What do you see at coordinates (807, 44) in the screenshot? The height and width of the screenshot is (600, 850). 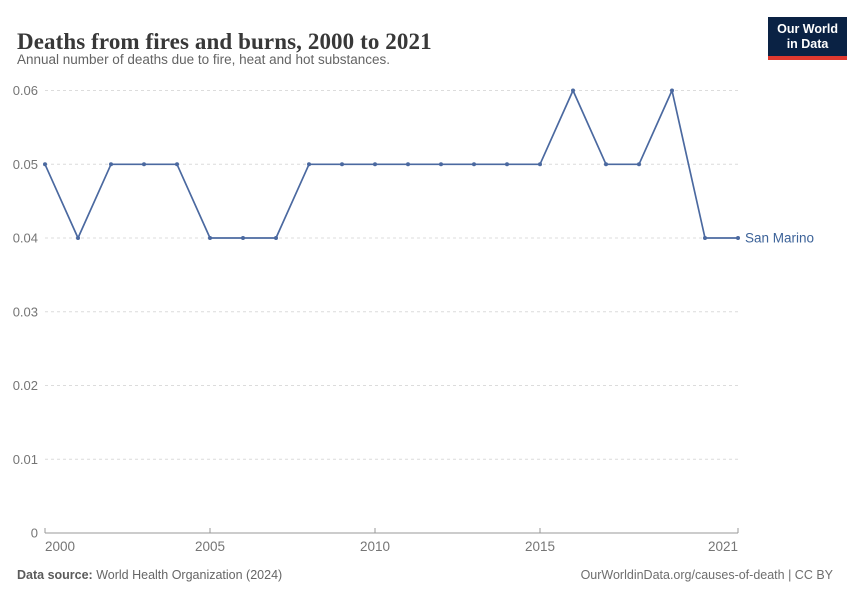 I see `owid-logo-line2: in Data` at bounding box center [807, 44].